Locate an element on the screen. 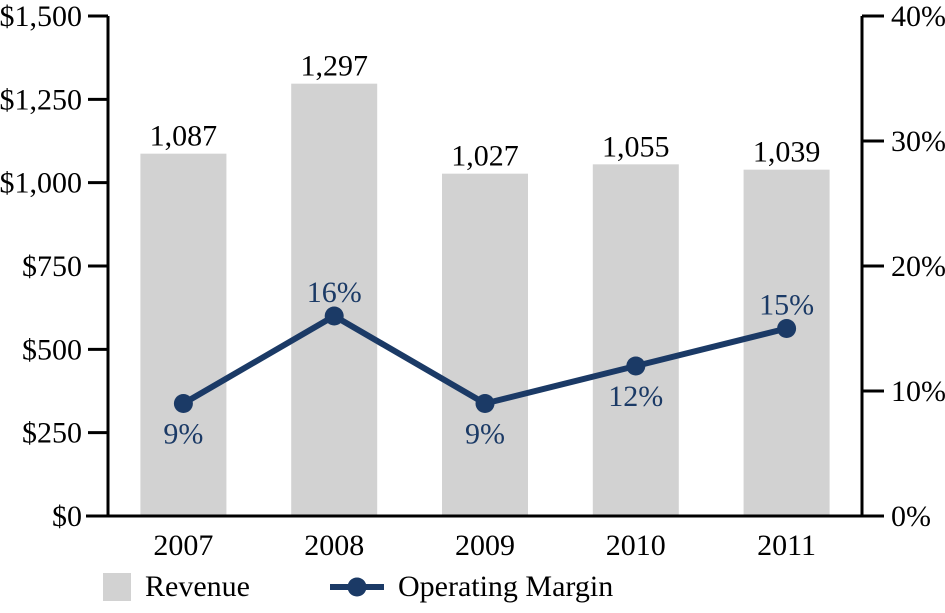 The width and height of the screenshot is (945, 613). operating-margin-swatch-icon is located at coordinates (356, 587).